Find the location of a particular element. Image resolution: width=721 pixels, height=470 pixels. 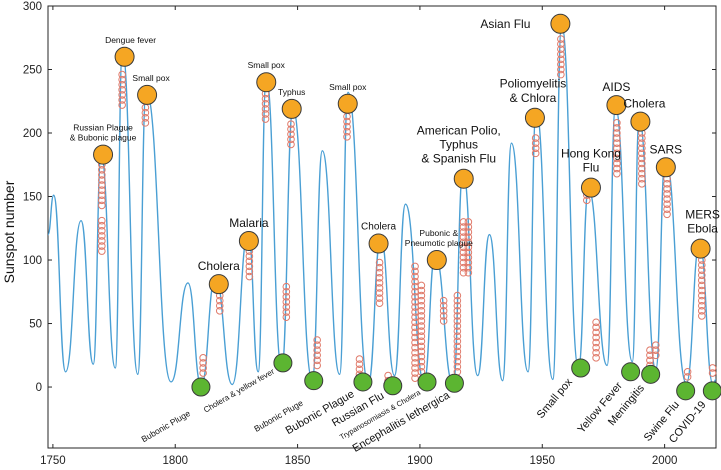

x-tick-label: 1800 is located at coordinates (175, 461).